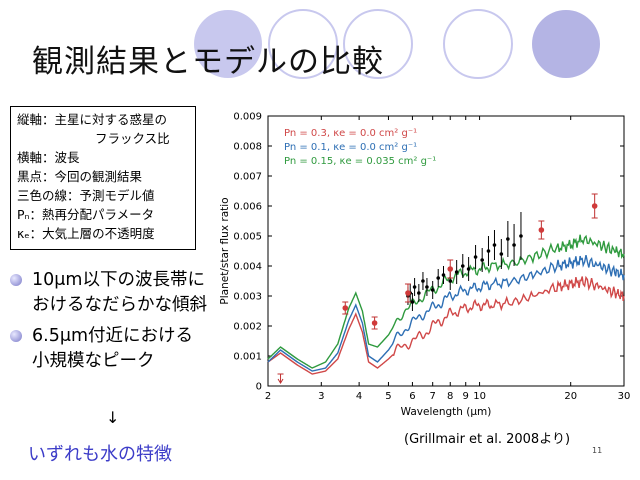  Describe the element at coordinates (359, 396) in the screenshot. I see `x-tick-label: 4` at that location.